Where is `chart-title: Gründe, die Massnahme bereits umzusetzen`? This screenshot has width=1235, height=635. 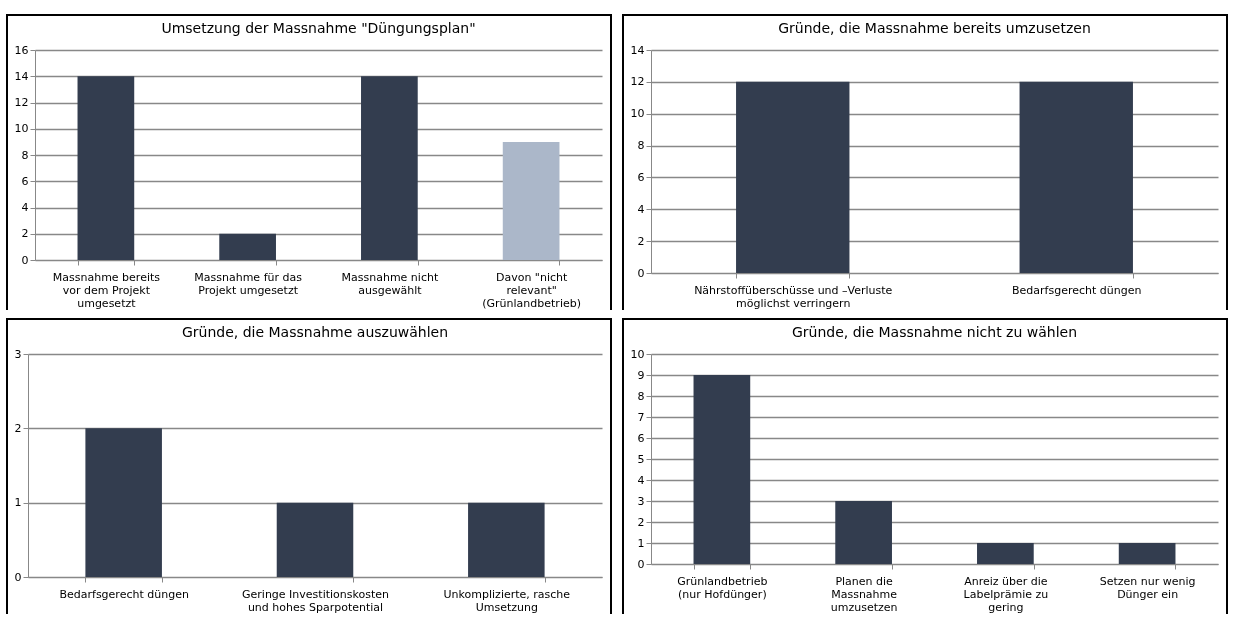
chart-title: Gründe, die Massnahme bereits umzusetzen is located at coordinates (934, 28).